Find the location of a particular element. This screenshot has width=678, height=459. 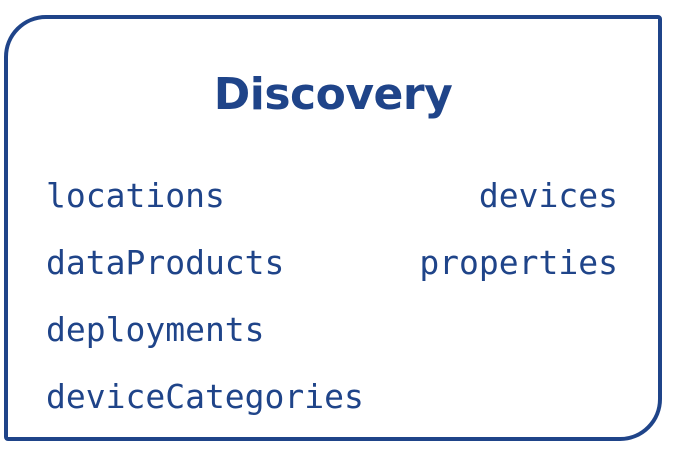

item-devicecategories: deviceCategories is located at coordinates (205, 396).